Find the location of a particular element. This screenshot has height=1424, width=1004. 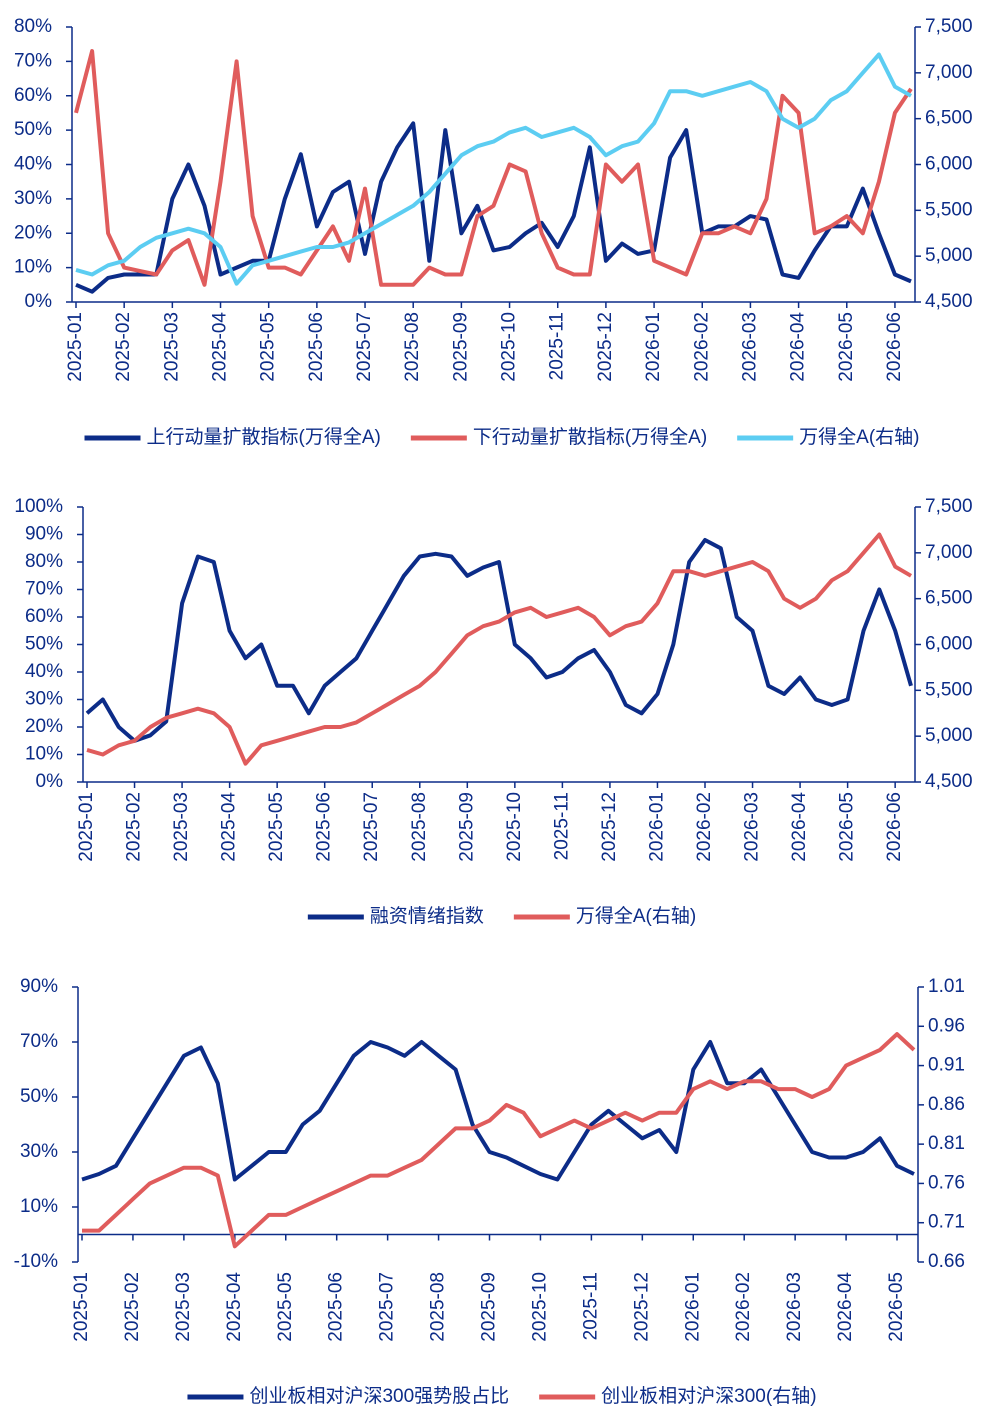

y2-tick-label: 1.01 is located at coordinates (946, 986).